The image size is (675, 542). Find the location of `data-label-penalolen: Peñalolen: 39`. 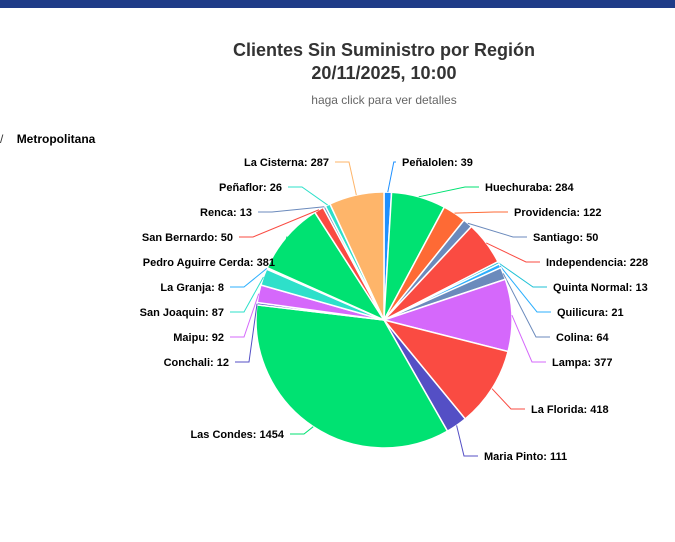

data-label-penalolen: Peñalolen: 39 is located at coordinates (437, 163).